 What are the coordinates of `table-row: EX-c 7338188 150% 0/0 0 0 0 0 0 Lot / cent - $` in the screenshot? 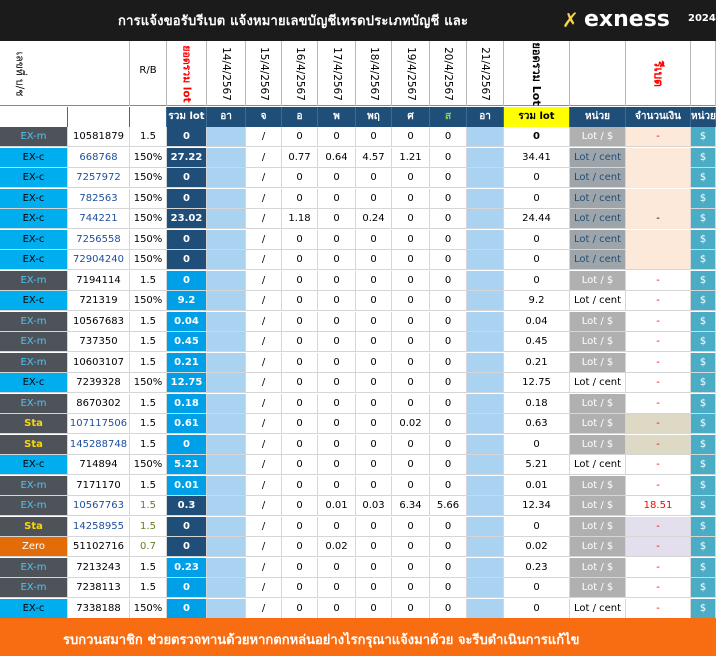 It's located at (358, 608).